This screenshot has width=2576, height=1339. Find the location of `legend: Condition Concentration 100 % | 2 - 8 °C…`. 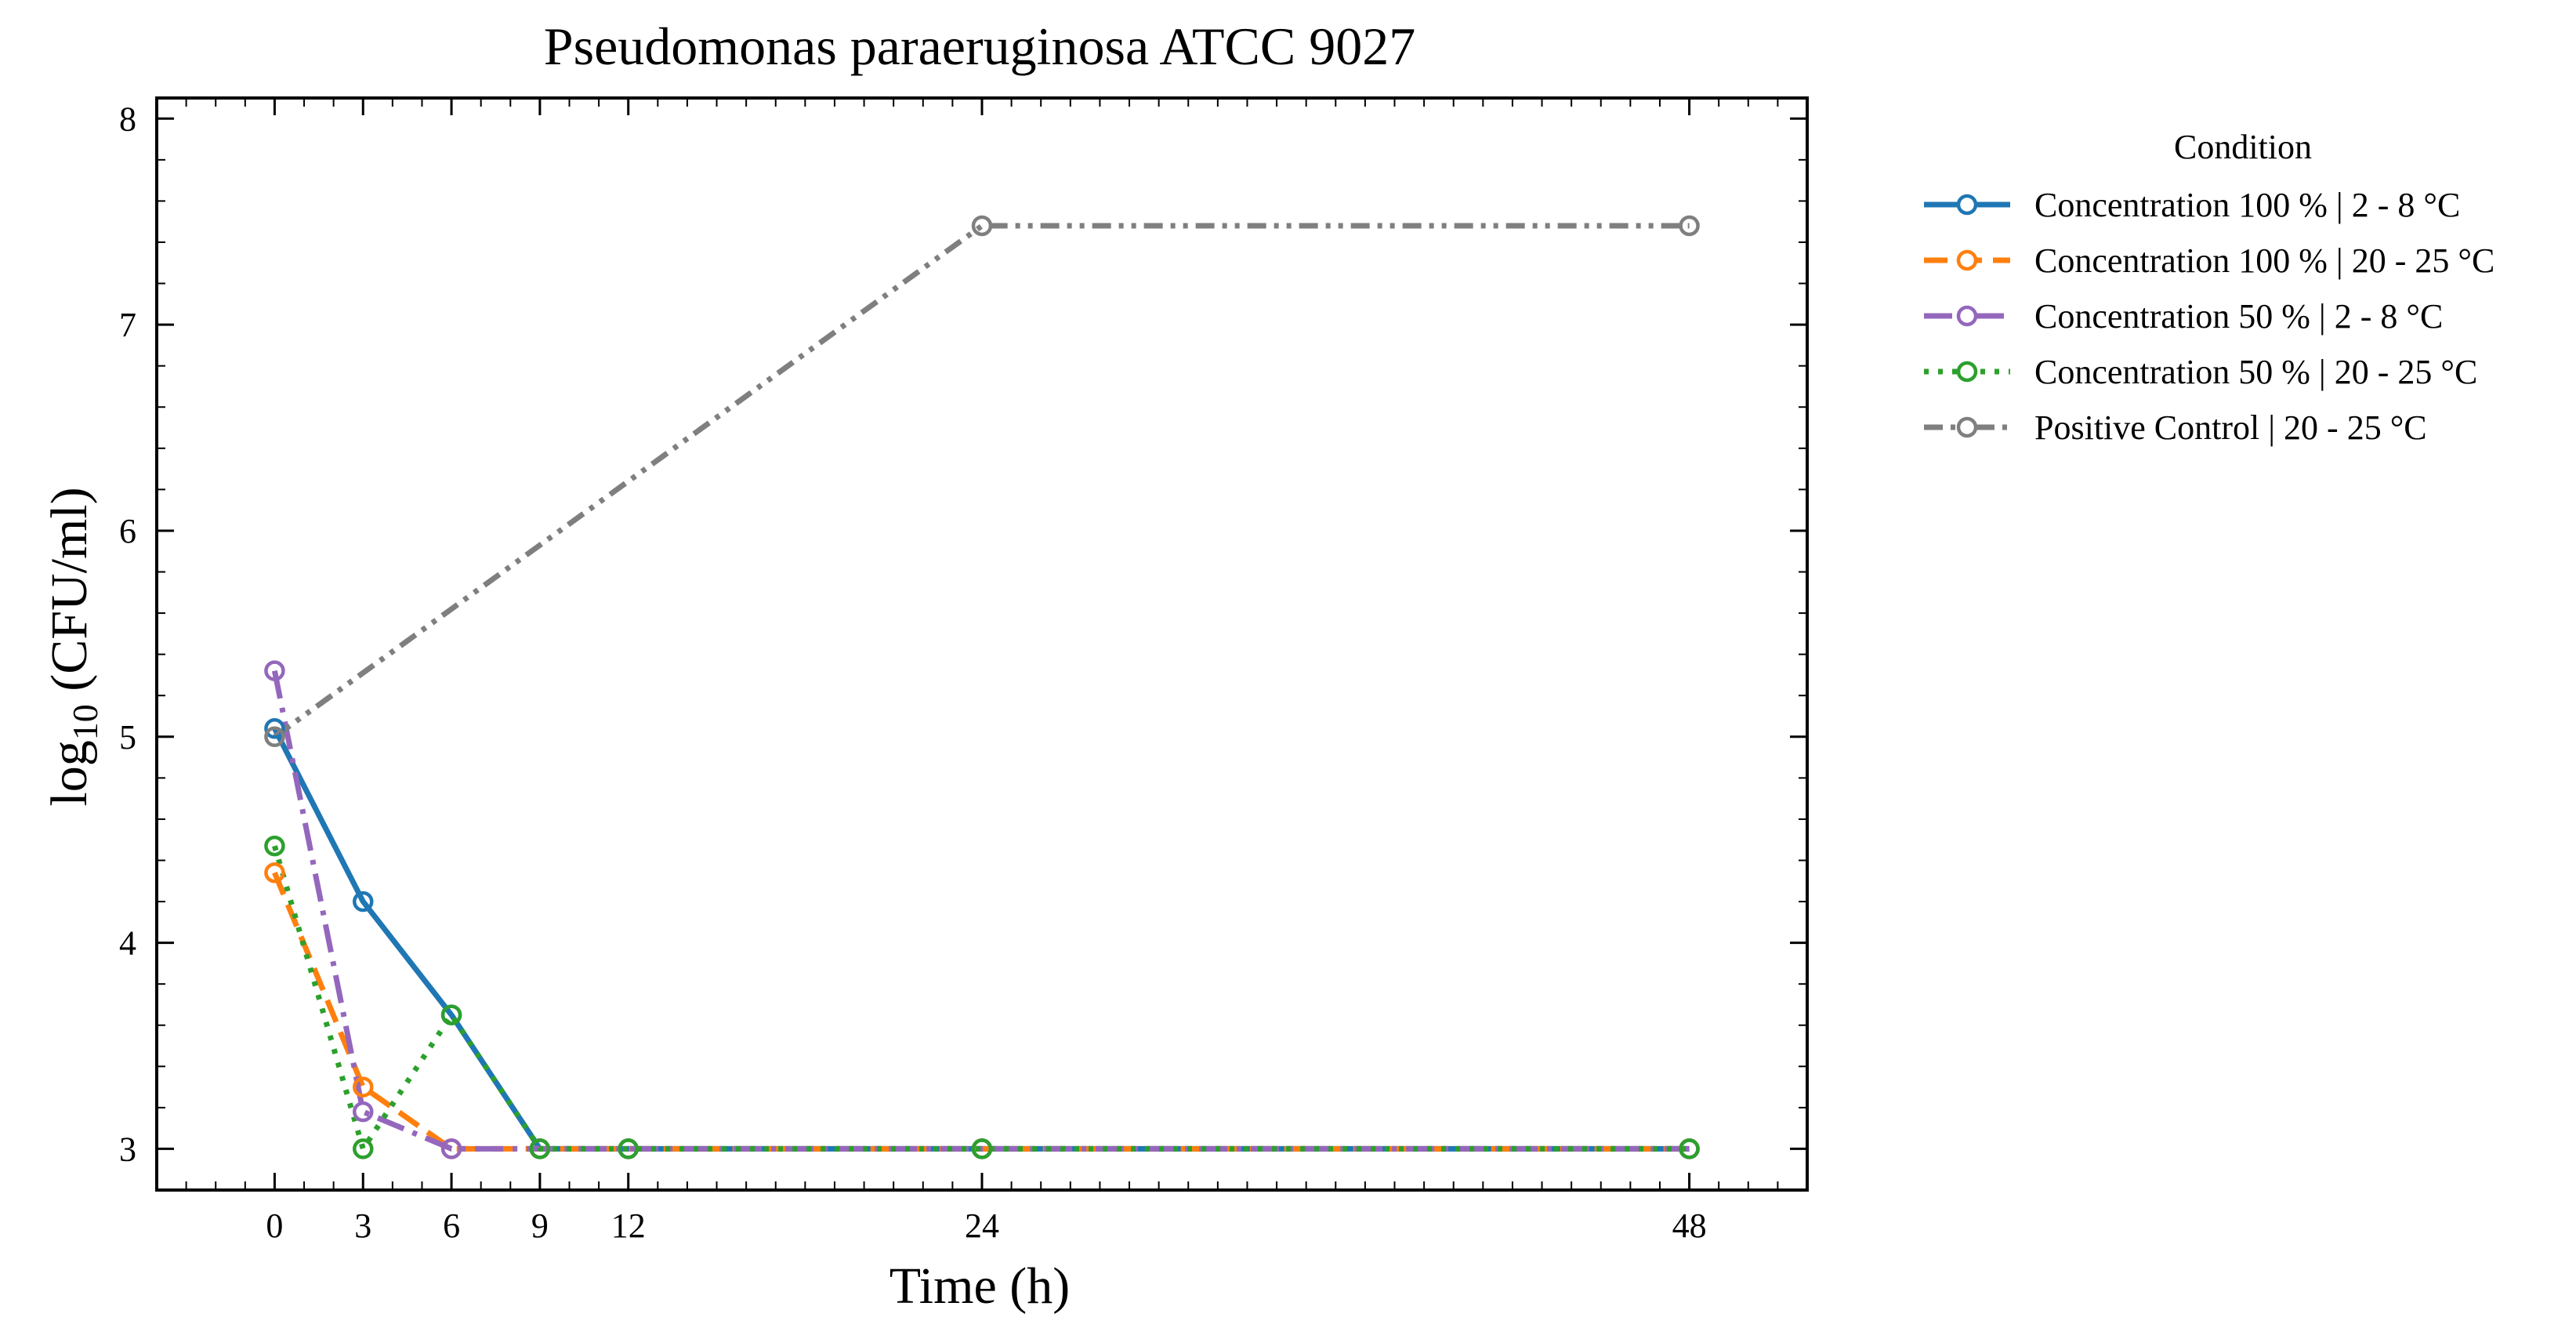

legend: Condition Concentration 100 % | 2 - 8 °C… is located at coordinates (2209, 287).